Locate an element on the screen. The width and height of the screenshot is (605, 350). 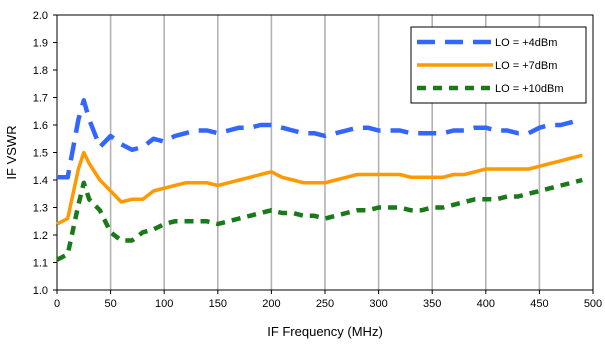
y-tick-label: 1.9 is located at coordinates (40, 44).